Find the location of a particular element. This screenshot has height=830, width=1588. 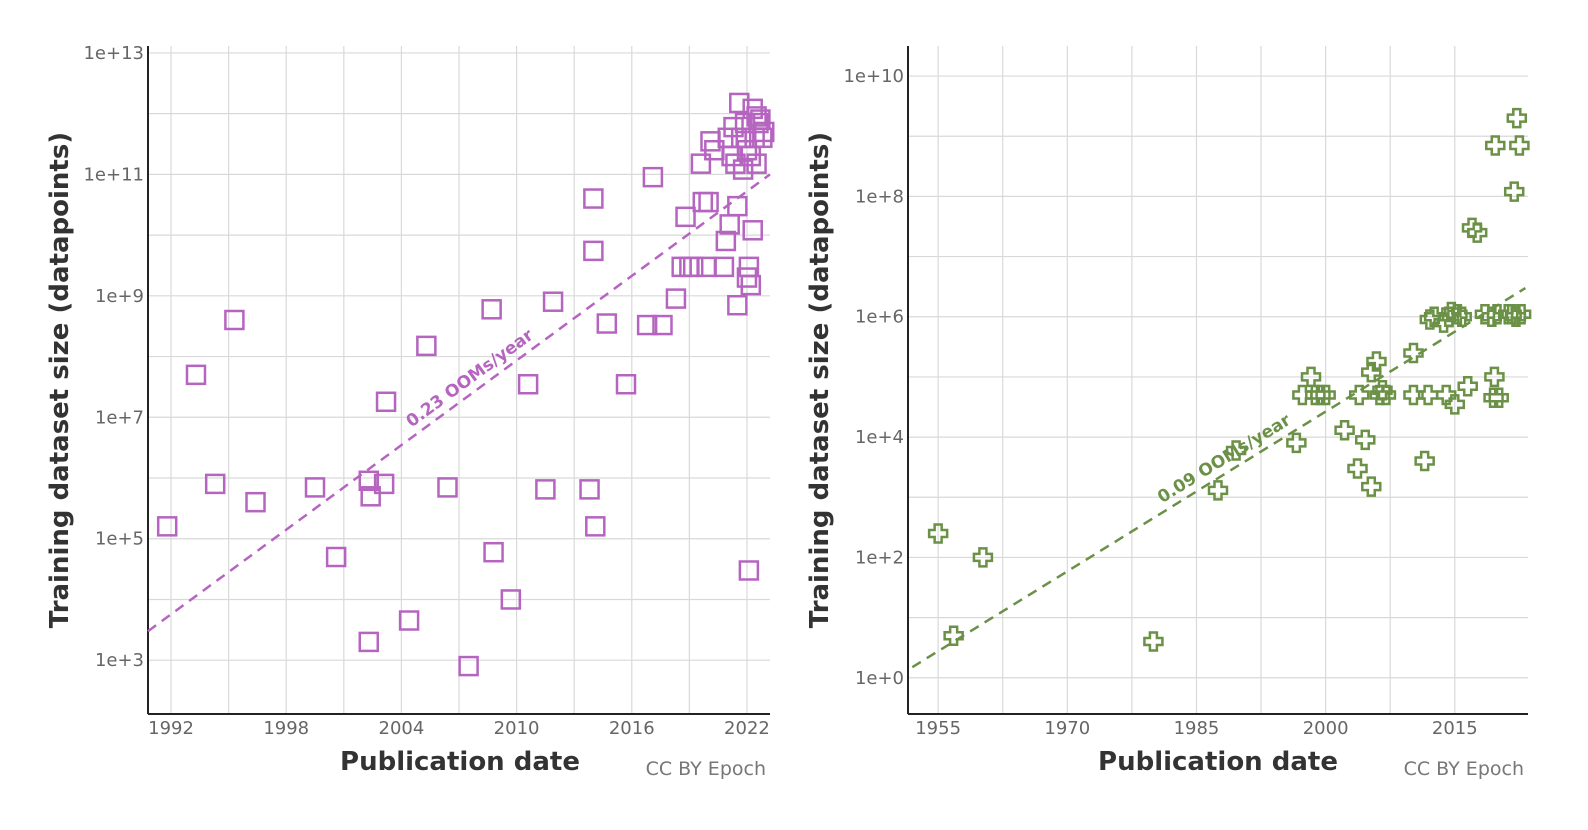

left-x-tick-label: 2010 is located at coordinates (517, 728).